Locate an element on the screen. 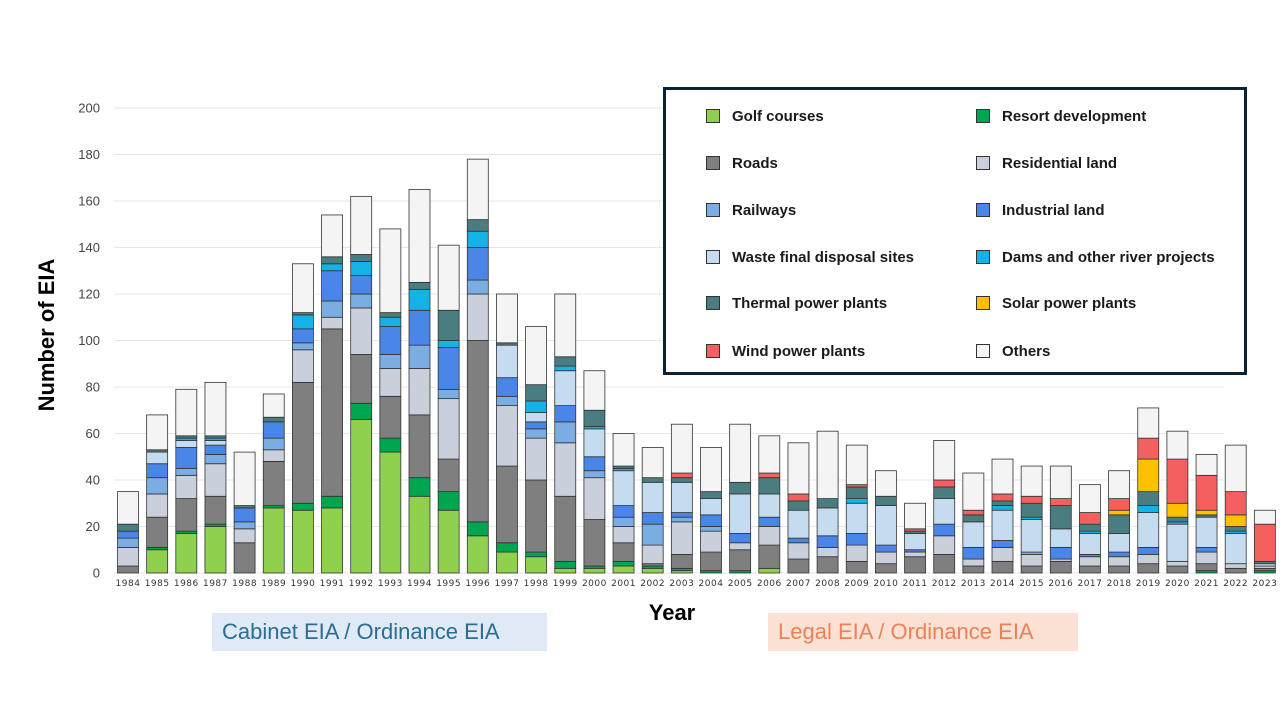  x-tick-label: 1984 is located at coordinates (128, 584).